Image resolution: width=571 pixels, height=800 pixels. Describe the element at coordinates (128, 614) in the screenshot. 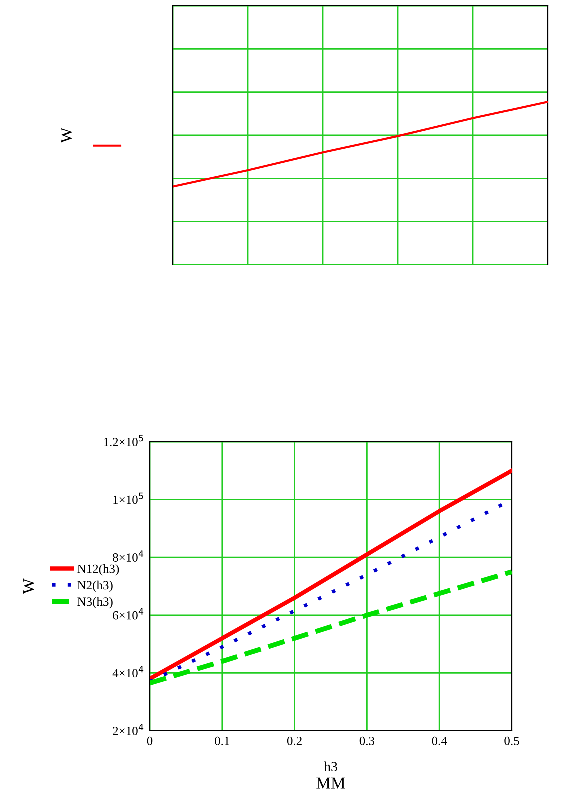

I see `y-tick-label: 6×10$^{4}$` at that location.